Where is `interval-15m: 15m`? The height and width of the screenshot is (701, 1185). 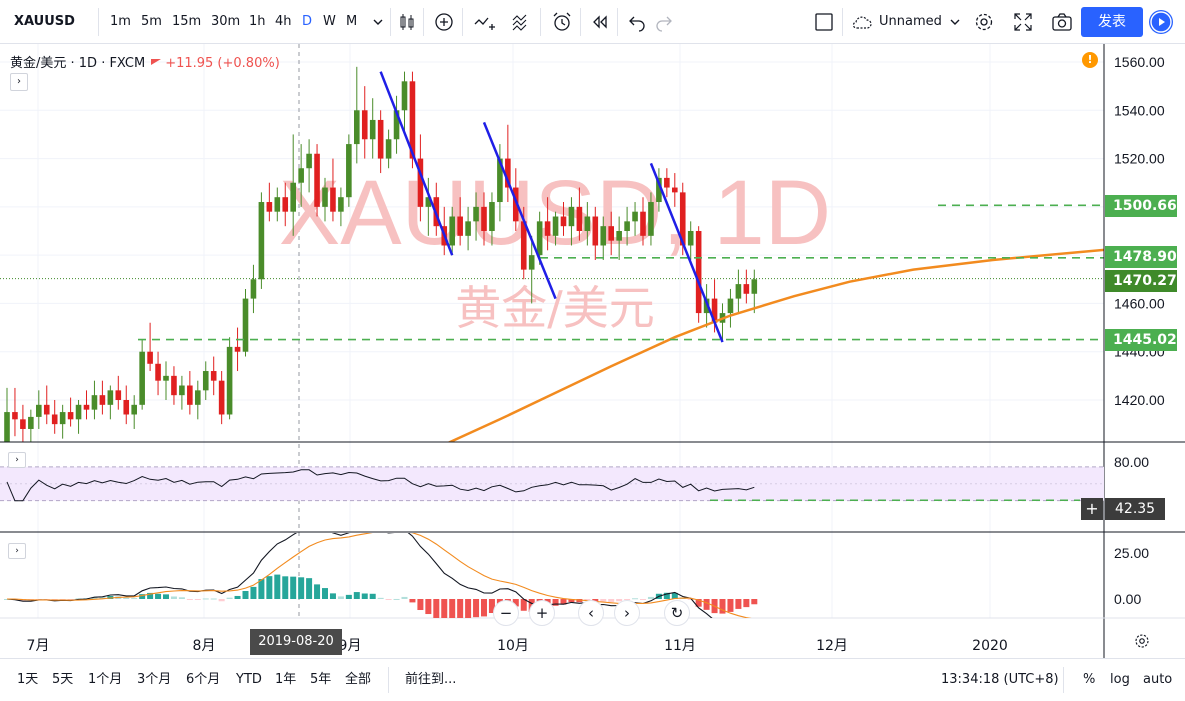
interval-15m: 15m is located at coordinates (187, 21).